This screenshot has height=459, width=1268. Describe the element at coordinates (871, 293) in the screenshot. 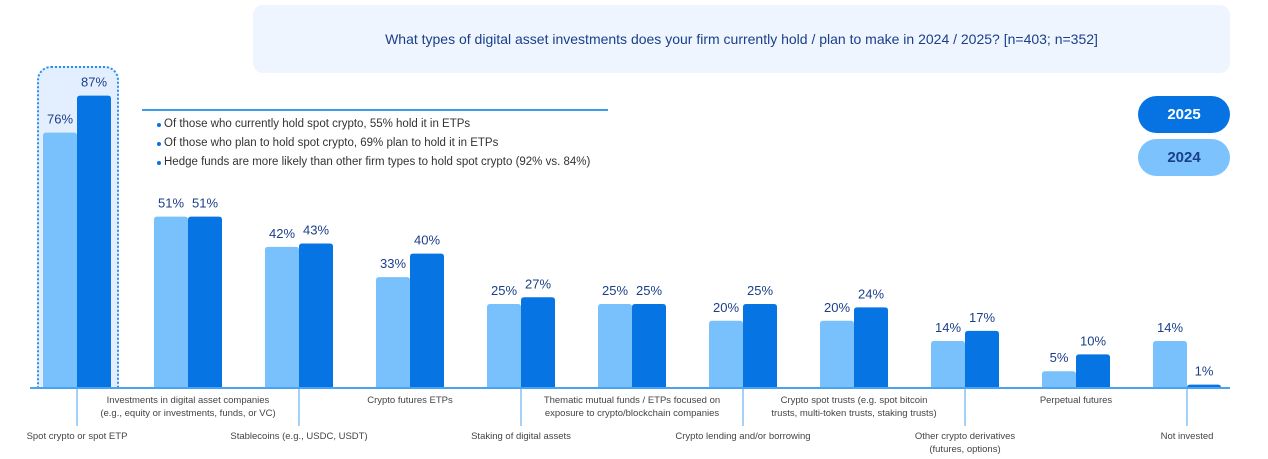

I see `data-label-2025: 24%` at that location.